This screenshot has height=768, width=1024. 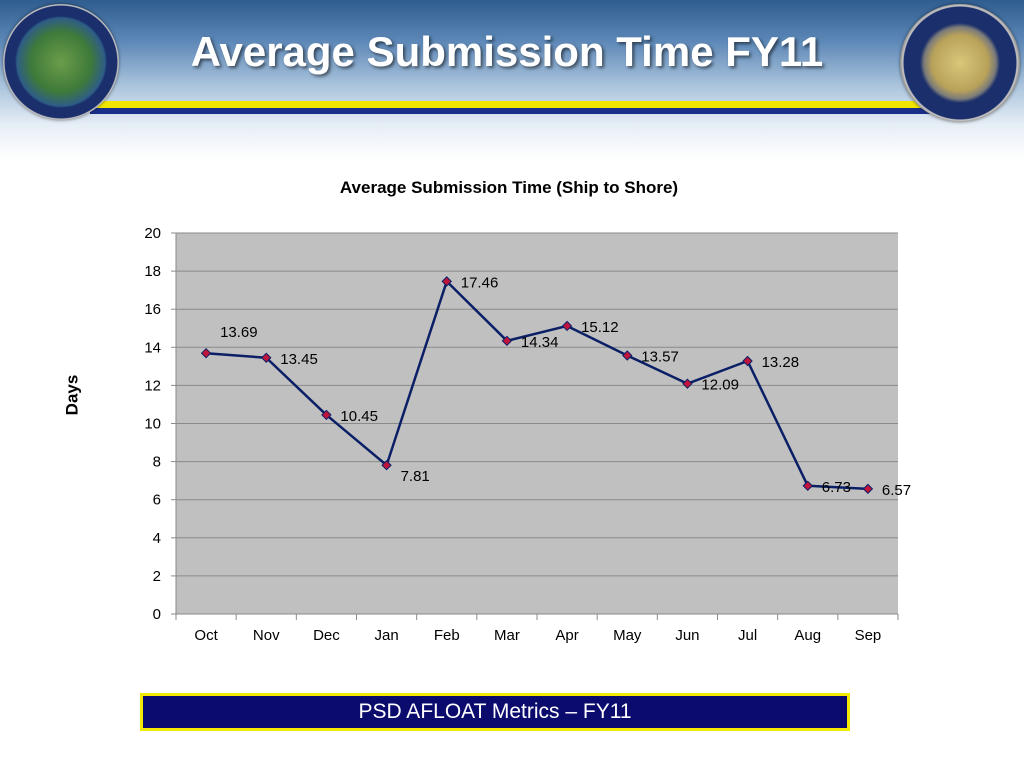 I want to click on data-label: 12.09, so click(x=720, y=385).